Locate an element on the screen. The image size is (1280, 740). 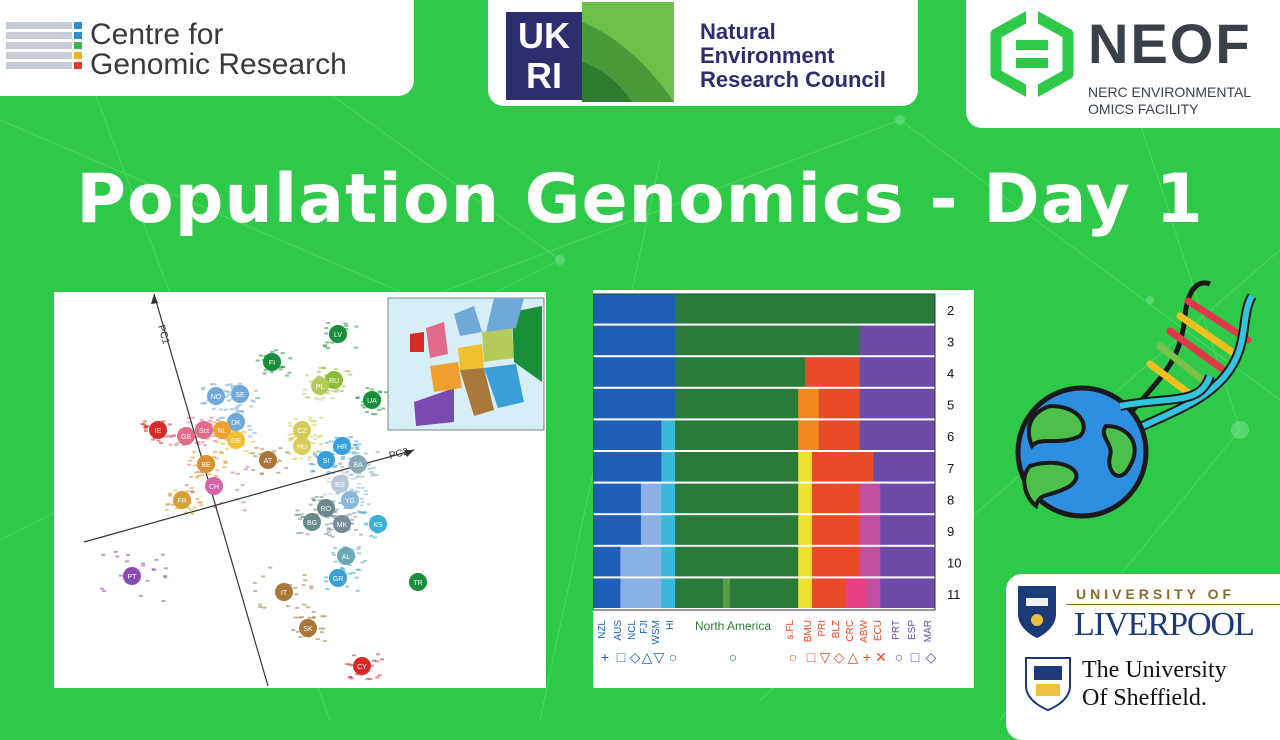
pca-cluster-label: RU is located at coordinates (334, 381).